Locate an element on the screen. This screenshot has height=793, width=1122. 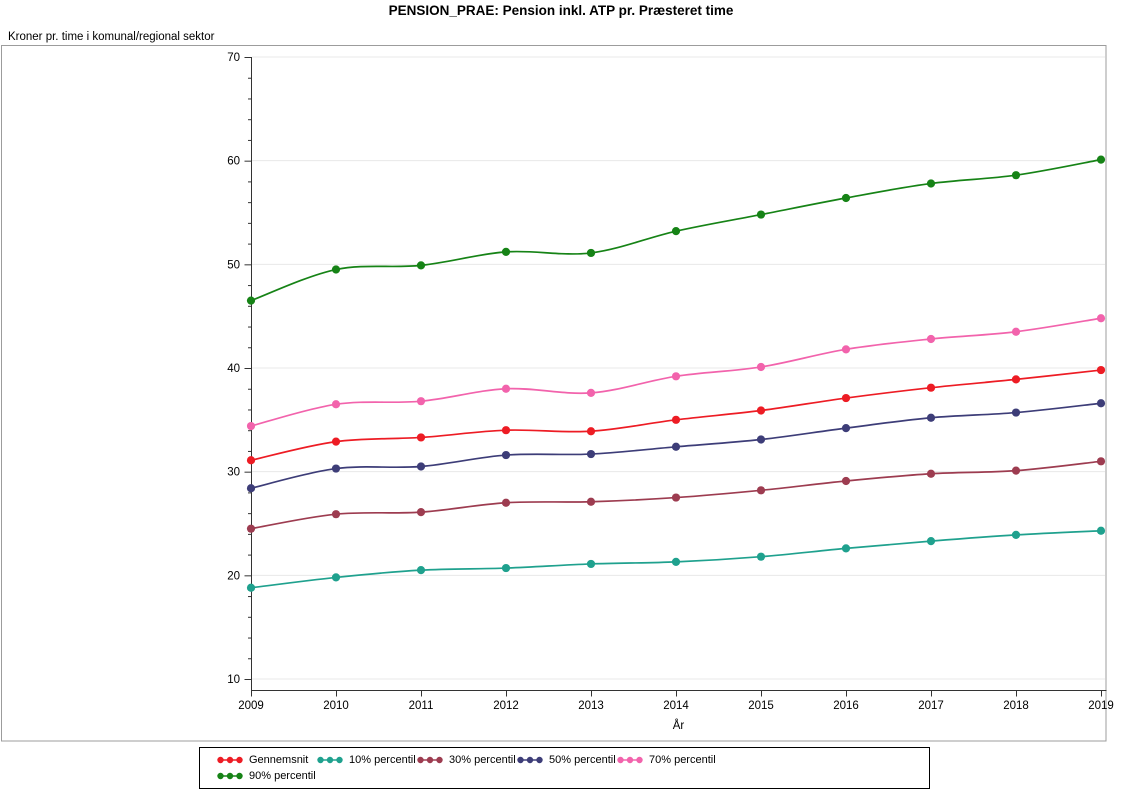
x-tick-label: 2016 is located at coordinates (846, 706).